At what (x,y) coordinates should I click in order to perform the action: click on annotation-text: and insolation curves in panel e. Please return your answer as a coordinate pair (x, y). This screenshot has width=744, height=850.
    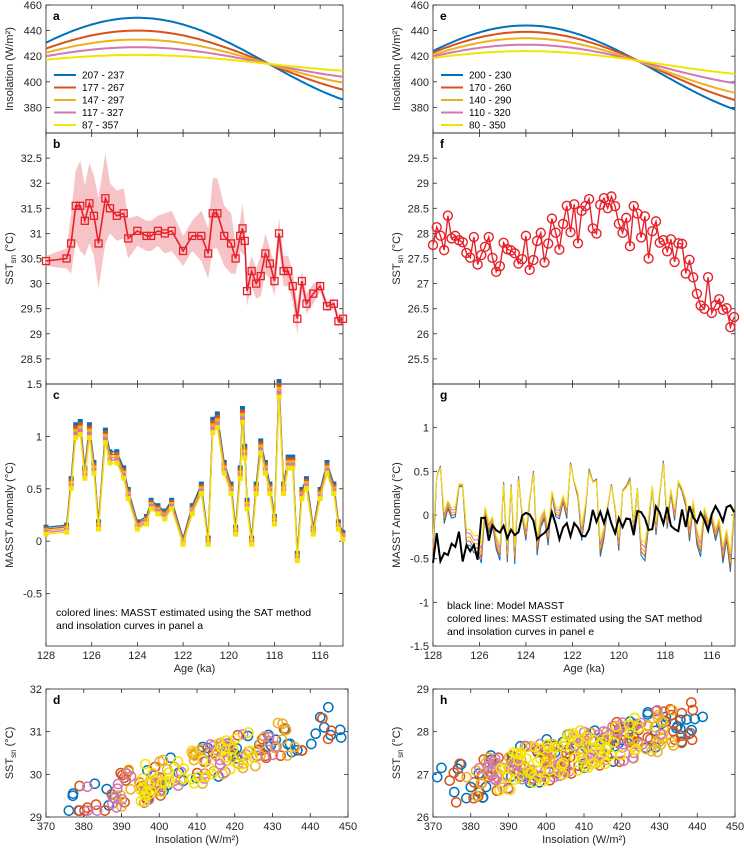
    Looking at the image, I should click on (520, 632).